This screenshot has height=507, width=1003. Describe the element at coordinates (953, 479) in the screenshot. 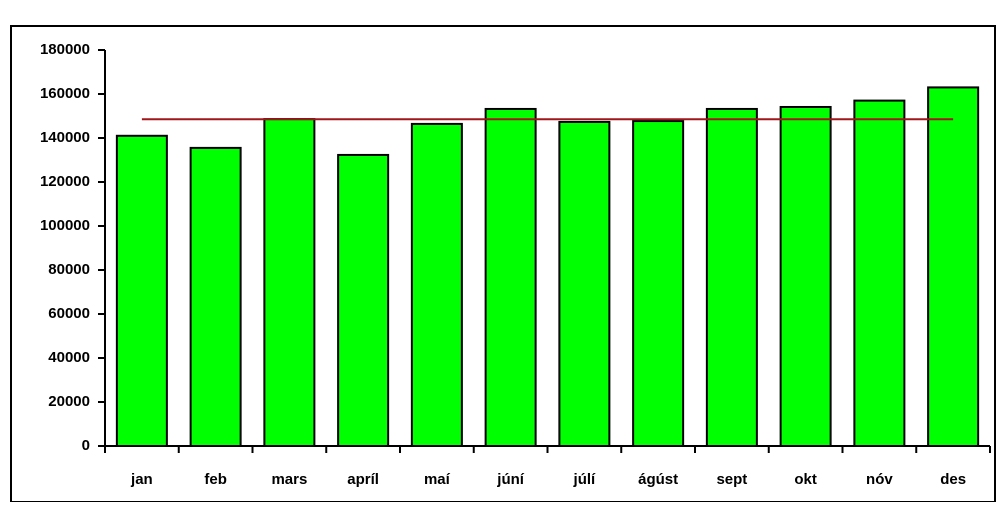

I see `x-tick-label: des` at that location.